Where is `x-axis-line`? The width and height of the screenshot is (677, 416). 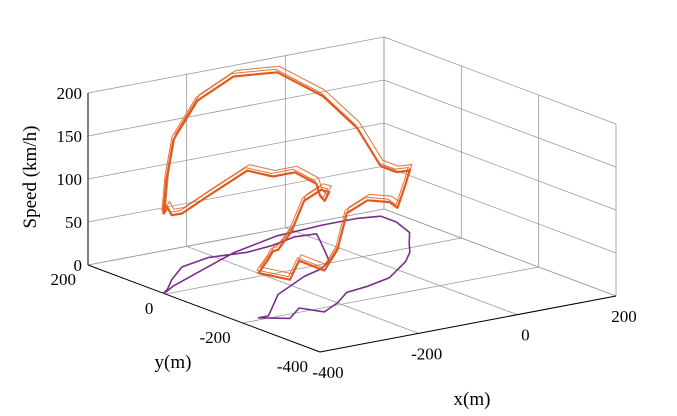 x-axis-line is located at coordinates (468, 324).